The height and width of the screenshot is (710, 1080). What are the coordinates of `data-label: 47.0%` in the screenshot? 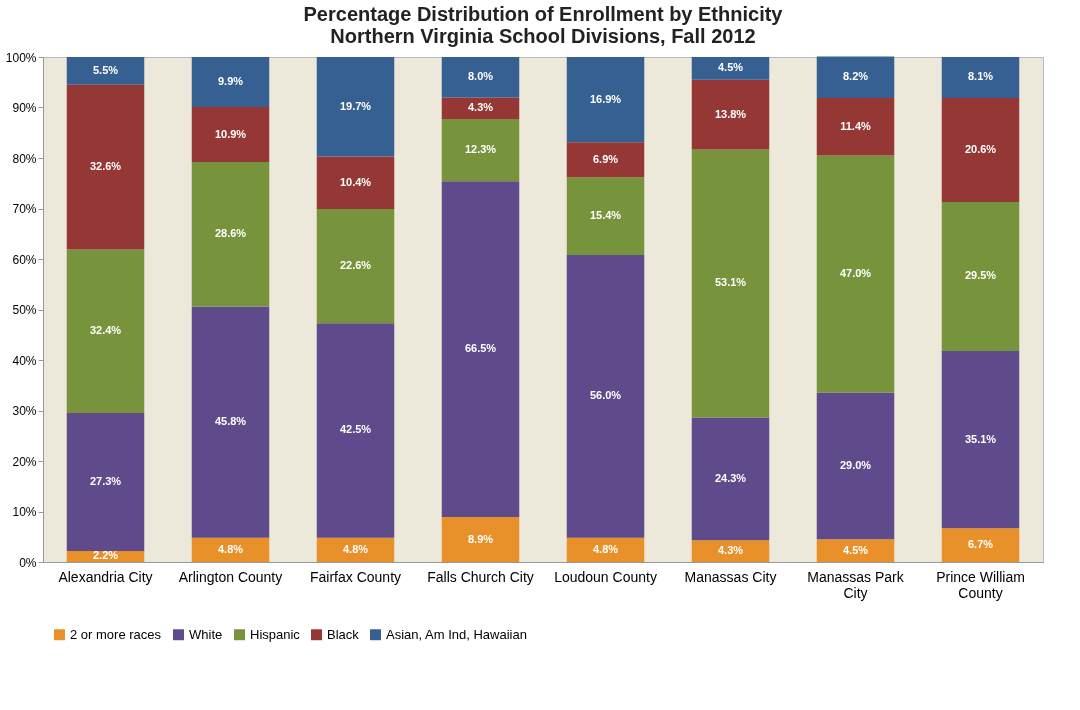 It's located at (855, 273).